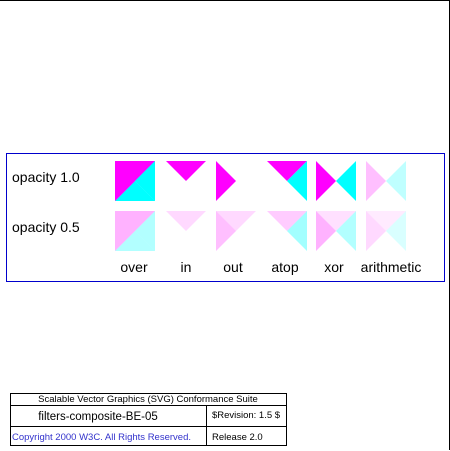  I want to click on test-name: filters-composite-BE-05, so click(98, 417).